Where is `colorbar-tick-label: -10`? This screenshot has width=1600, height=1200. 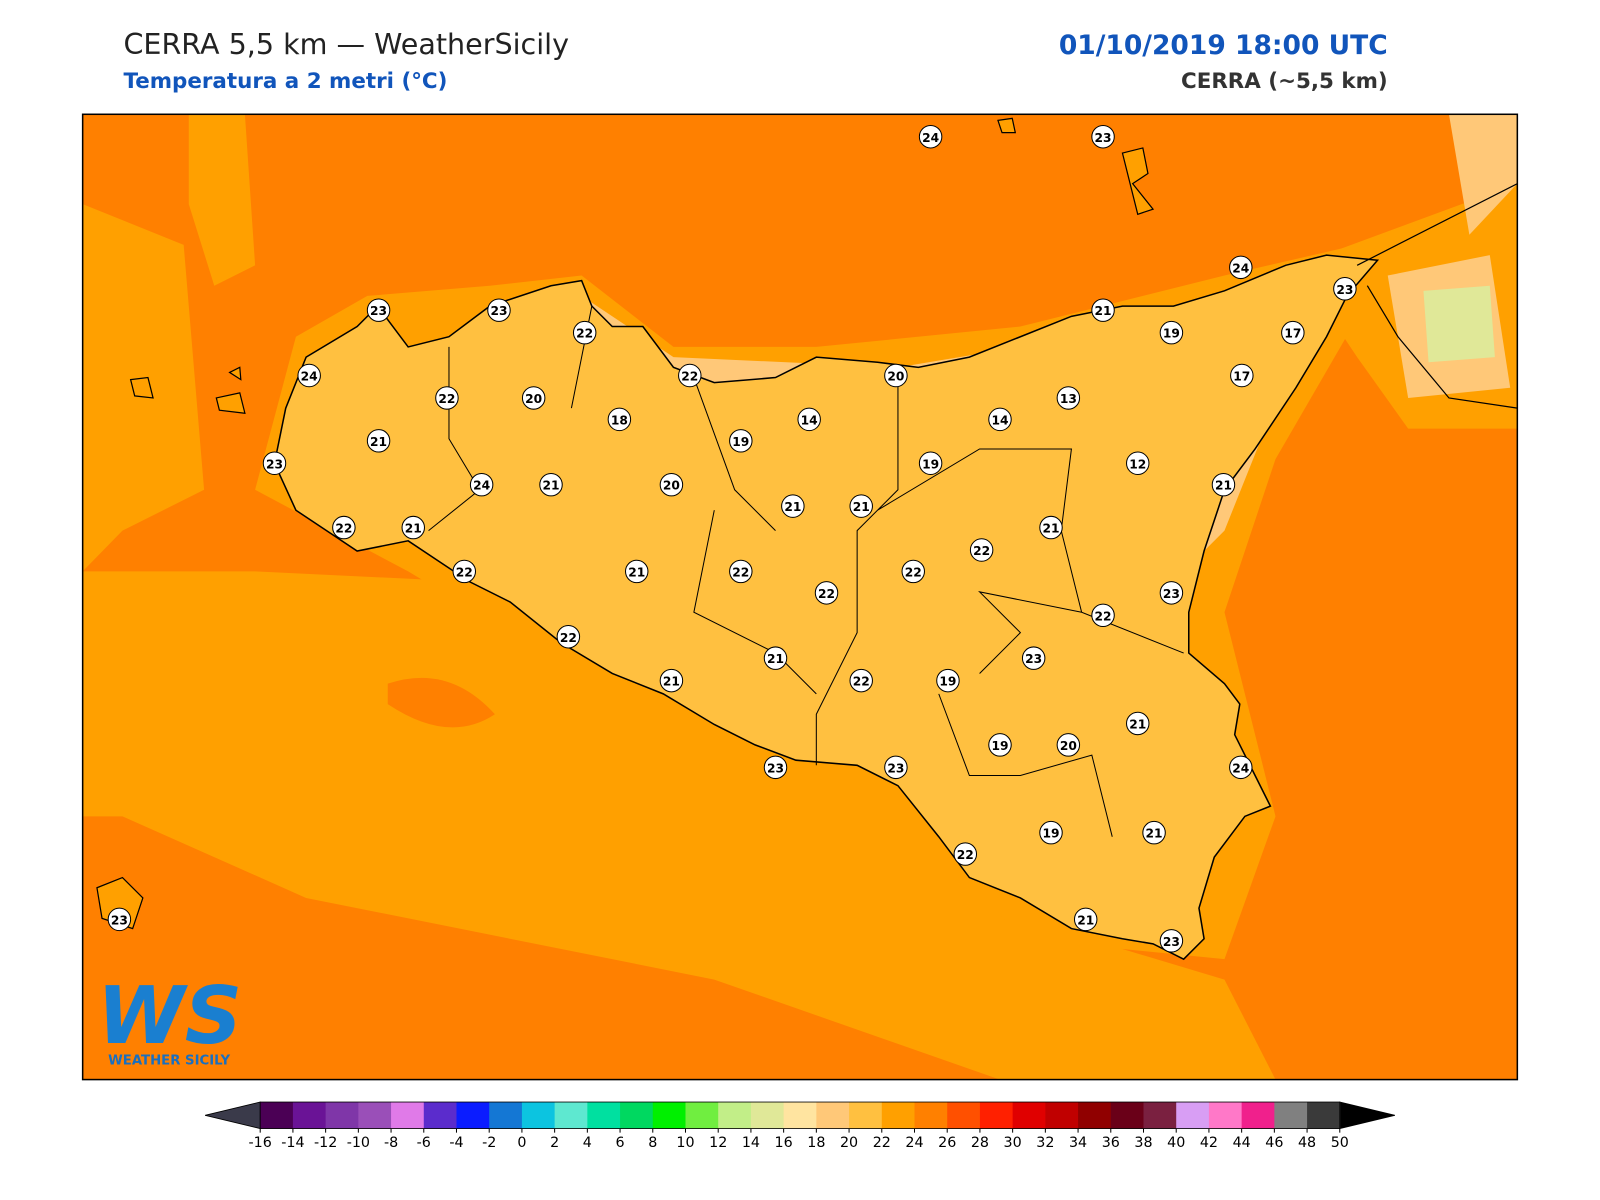
colorbar-tick-label: -10 is located at coordinates (358, 1143).